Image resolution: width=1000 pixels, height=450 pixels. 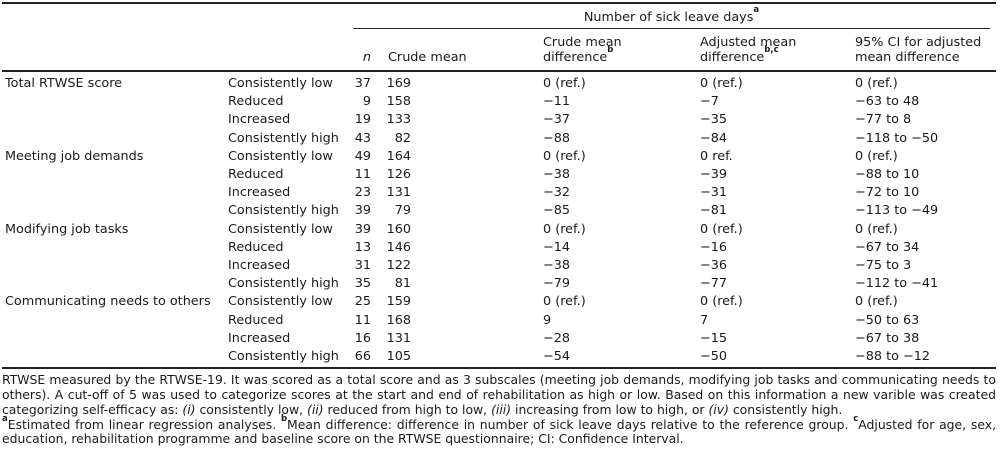 I want to click on footnote-text: (iv), so click(x=718, y=409).